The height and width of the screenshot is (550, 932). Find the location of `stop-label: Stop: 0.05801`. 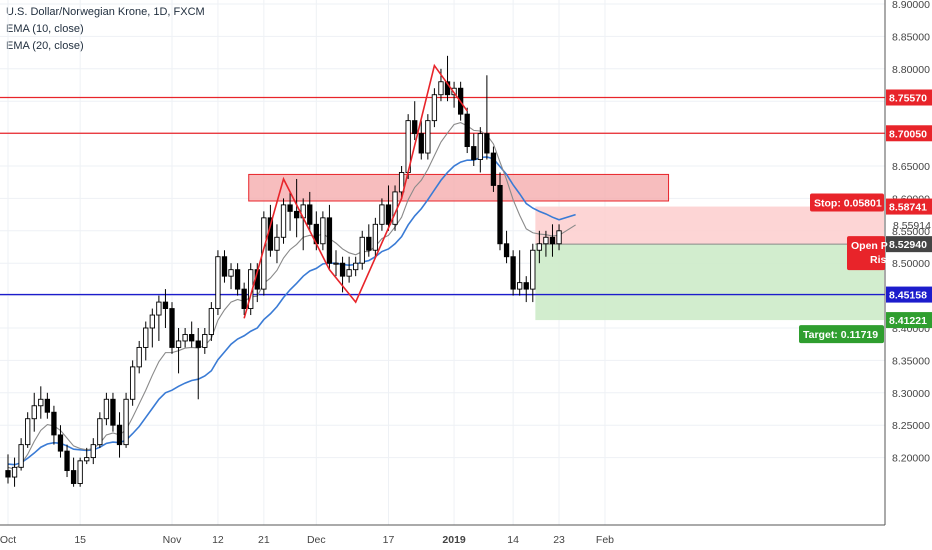

stop-label: Stop: 0.05801 is located at coordinates (848, 204).